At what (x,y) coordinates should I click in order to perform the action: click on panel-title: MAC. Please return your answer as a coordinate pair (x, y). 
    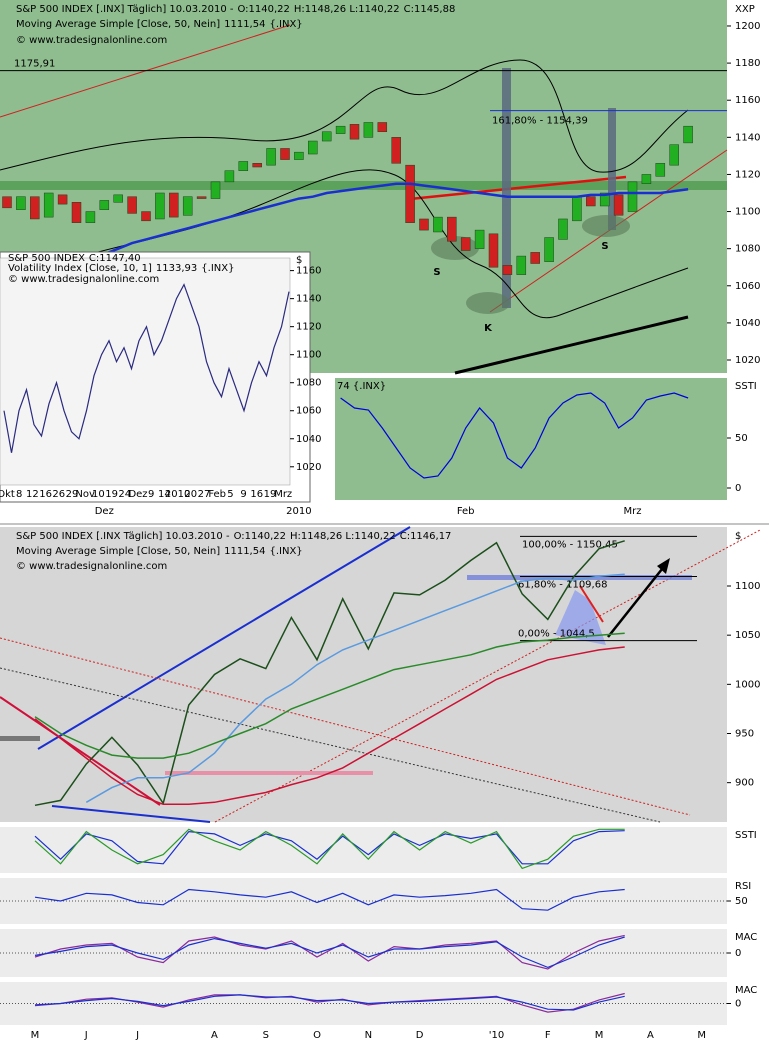
    Looking at the image, I should click on (746, 990).